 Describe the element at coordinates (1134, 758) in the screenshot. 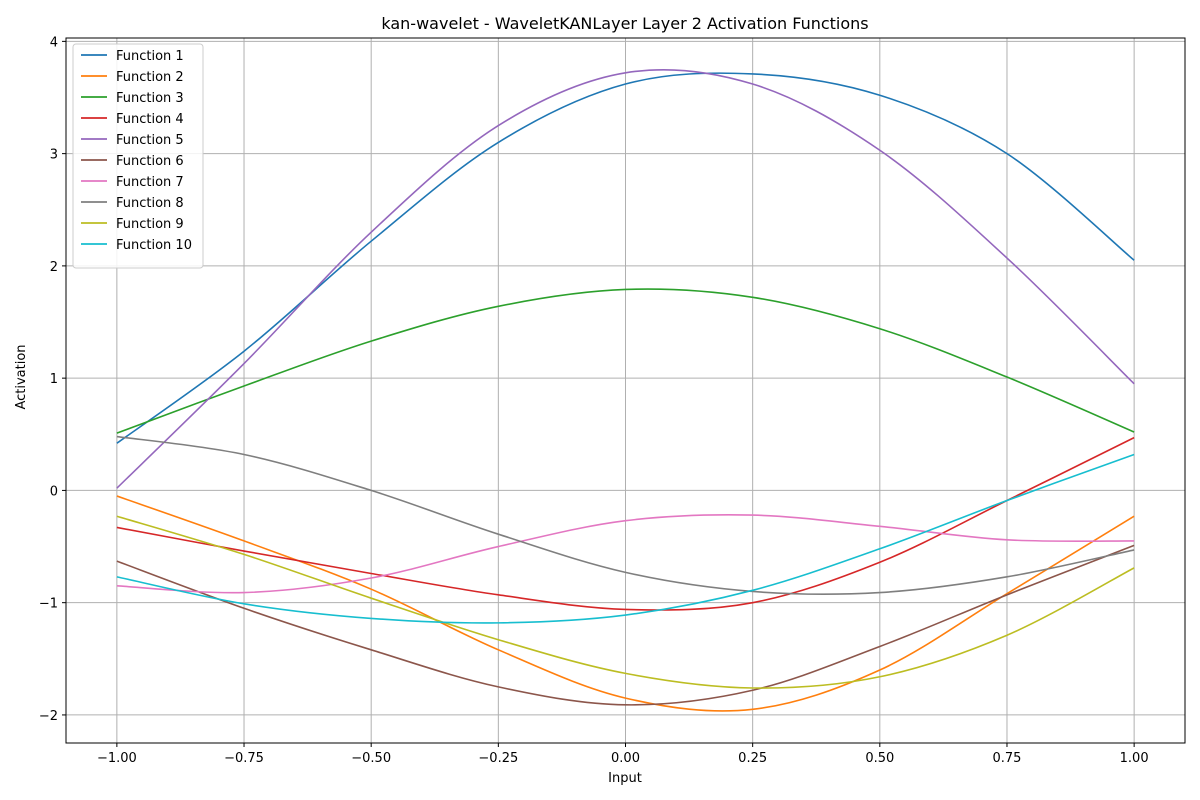

I see `x-tick-label: 1.00` at that location.